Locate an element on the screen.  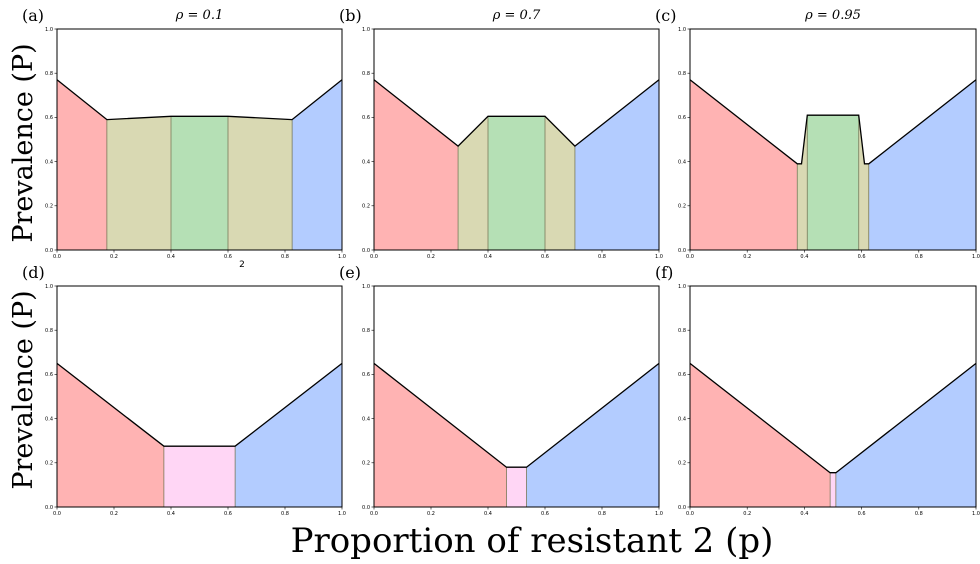
panel-title: ρ = 0.95 is located at coordinates (832, 15).